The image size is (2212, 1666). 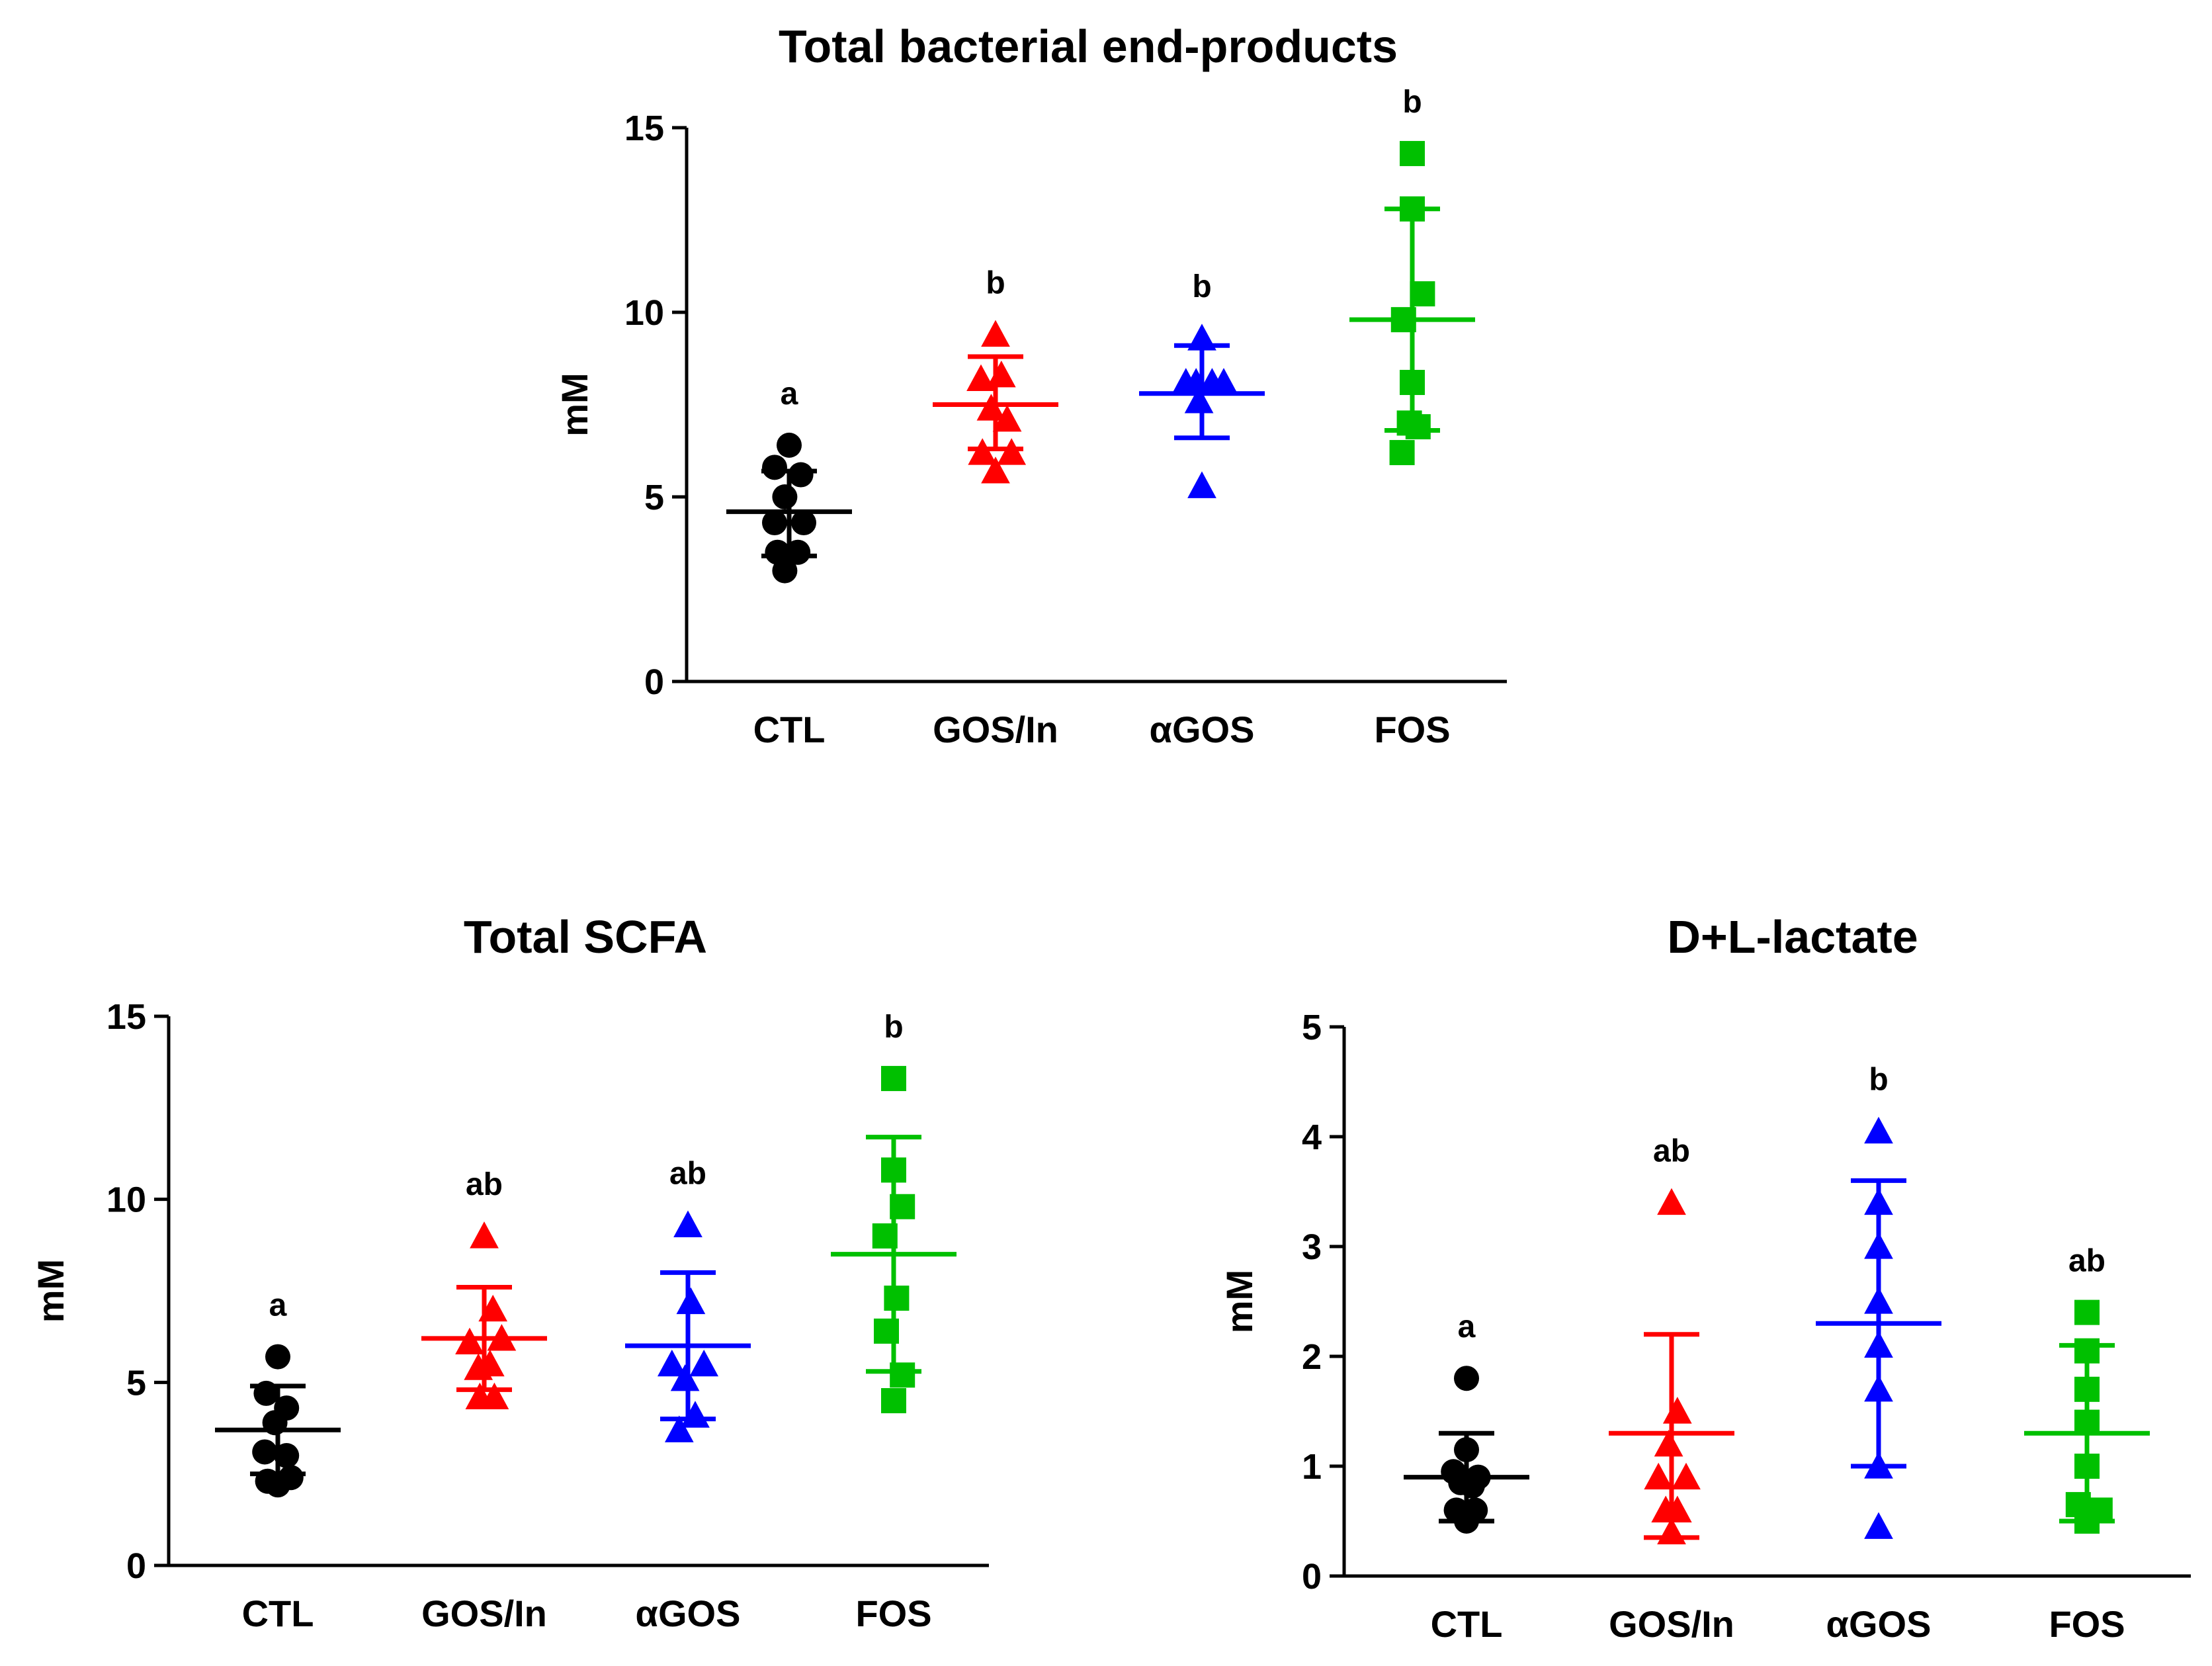 I want to click on y-tick-label: 1, so click(x=1312, y=1467).